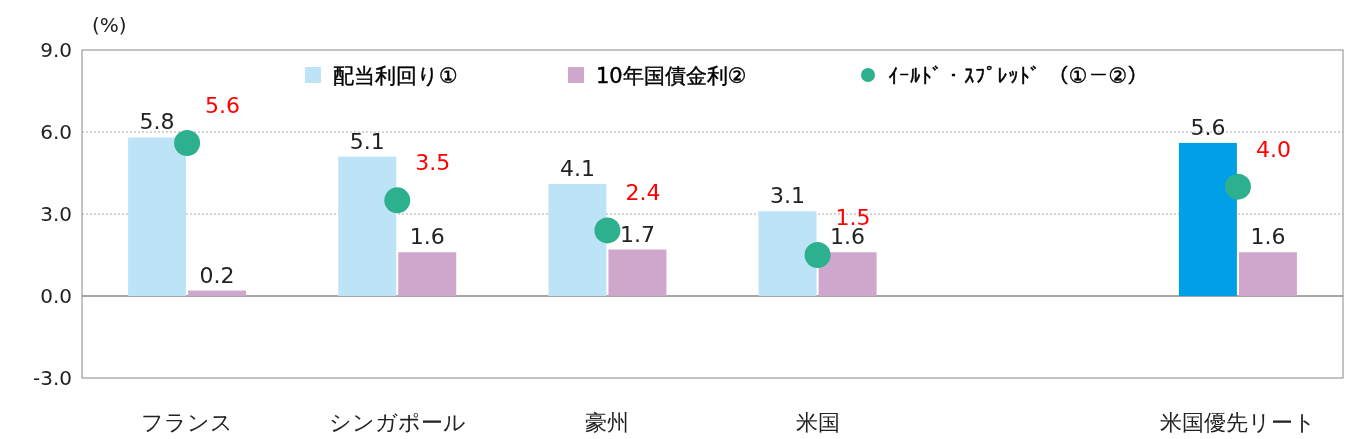 Image resolution: width=1348 pixels, height=439 pixels. Describe the element at coordinates (397, 422) in the screenshot. I see `x-tick-label: シンガポール` at that location.